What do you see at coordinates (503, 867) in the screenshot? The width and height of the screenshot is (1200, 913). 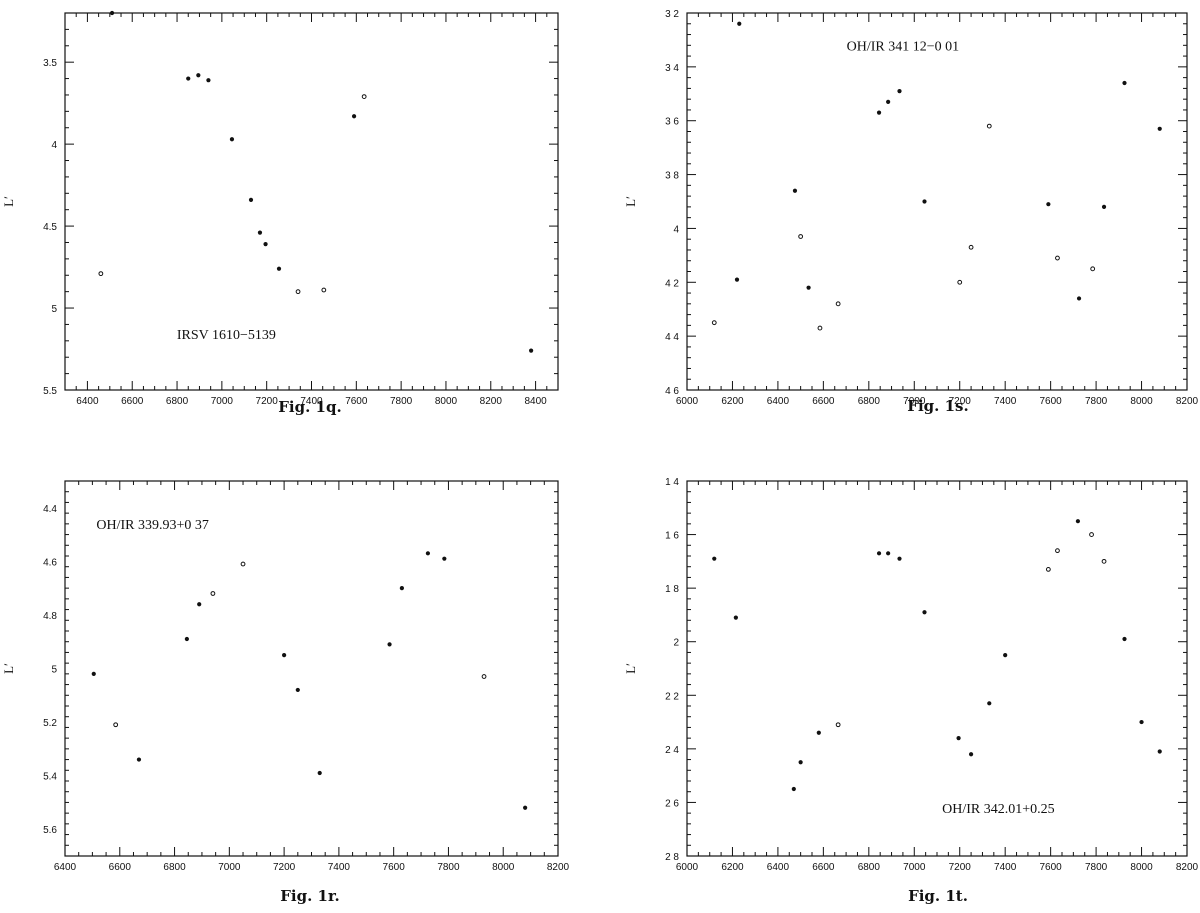 I see `x-tick-label: 8000` at bounding box center [503, 867].